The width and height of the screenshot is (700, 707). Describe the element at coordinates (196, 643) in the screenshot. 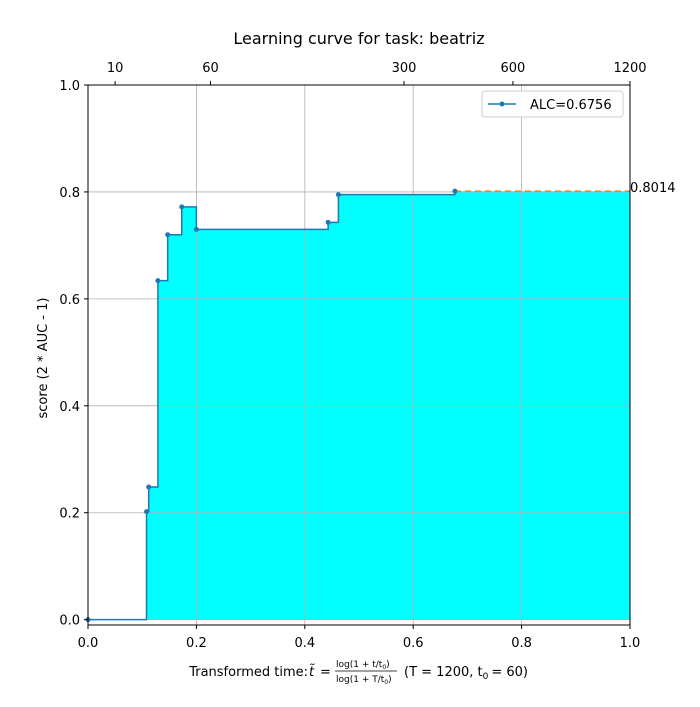

I see `x-tick-label: 0.2` at that location.